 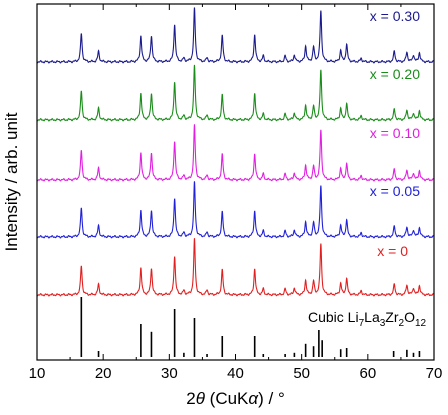 I want to click on x-tick-label: 40, so click(x=235, y=373).